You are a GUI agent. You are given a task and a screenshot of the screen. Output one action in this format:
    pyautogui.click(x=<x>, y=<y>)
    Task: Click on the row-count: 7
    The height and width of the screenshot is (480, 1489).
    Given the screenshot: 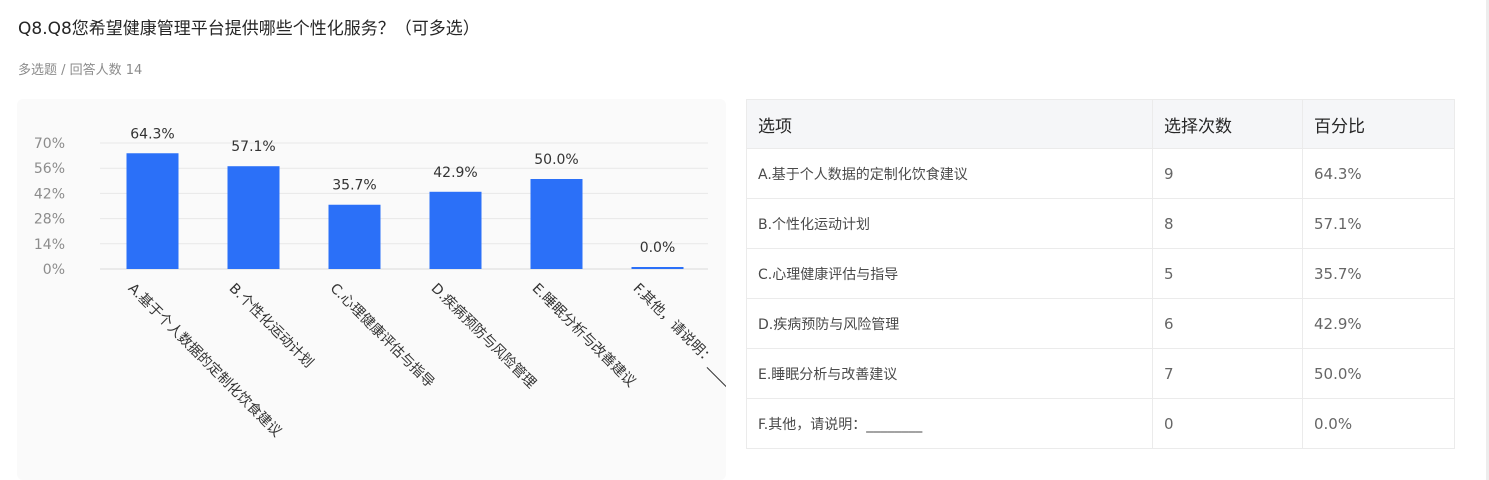 What is the action you would take?
    pyautogui.click(x=1227, y=373)
    